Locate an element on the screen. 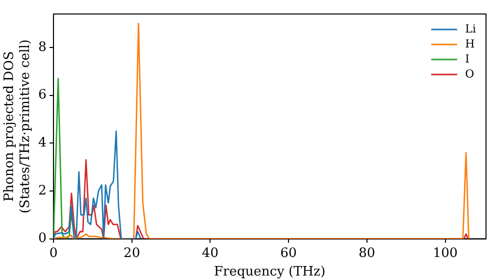  y-tick-label: 8 is located at coordinates (42, 47).